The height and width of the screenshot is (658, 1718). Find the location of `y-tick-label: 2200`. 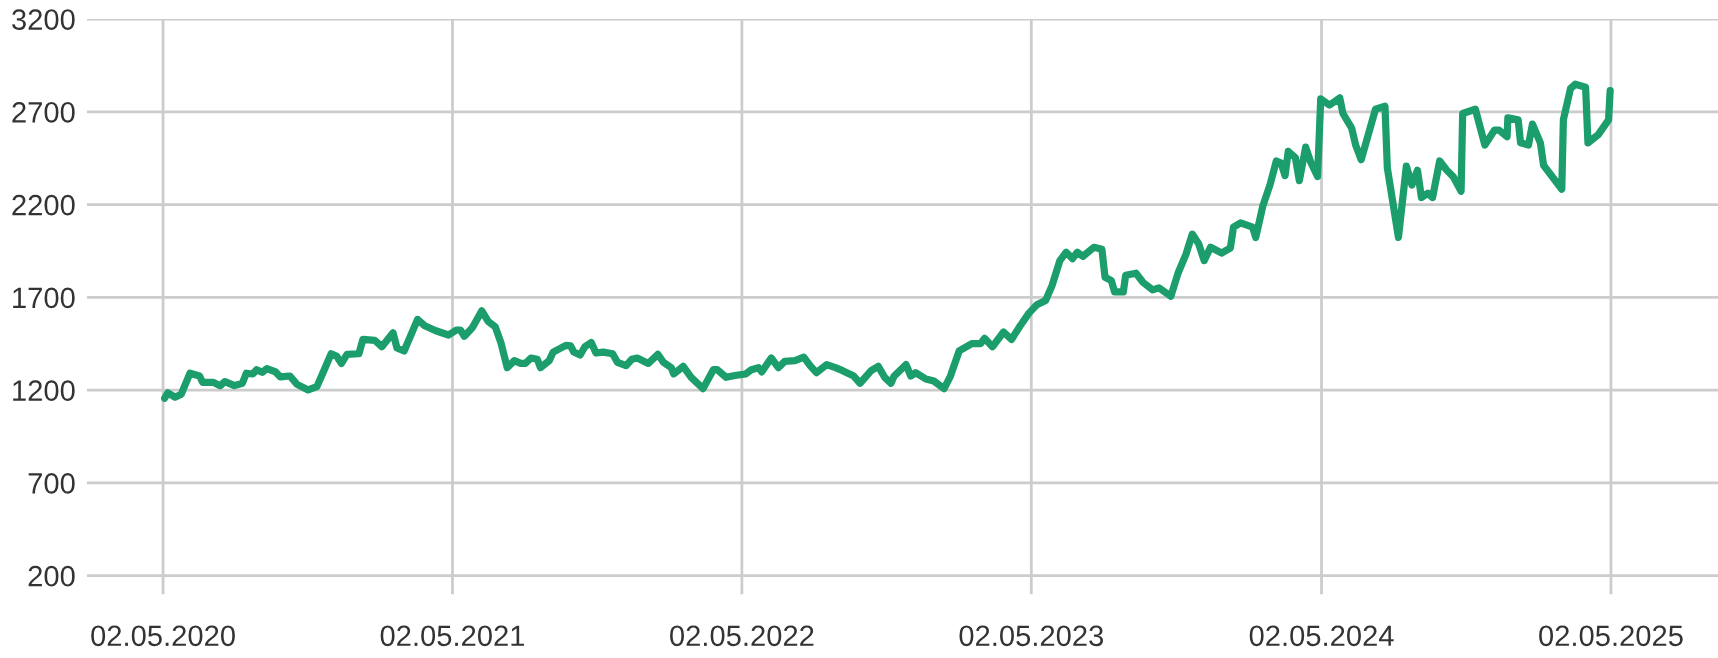

y-tick-label: 2200 is located at coordinates (43, 205).